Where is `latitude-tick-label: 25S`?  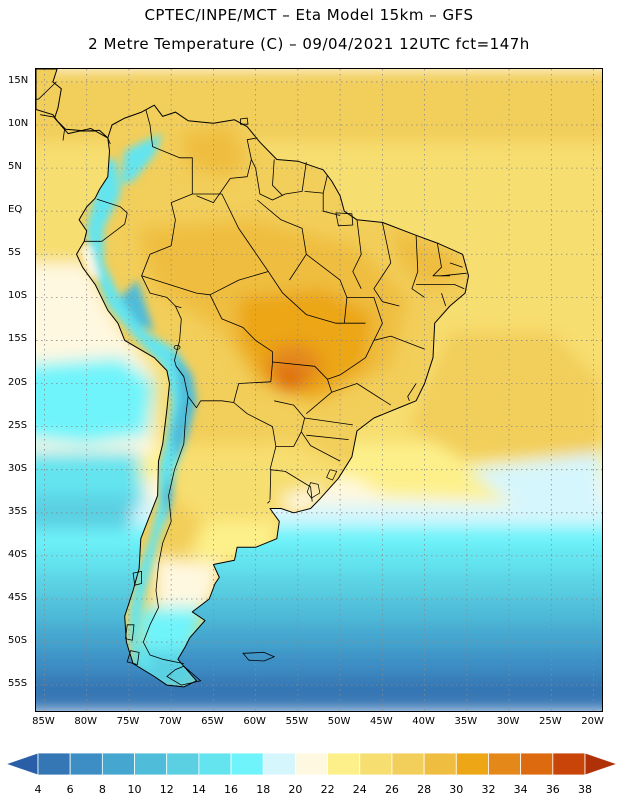 latitude-tick-label: 25S is located at coordinates (18, 425).